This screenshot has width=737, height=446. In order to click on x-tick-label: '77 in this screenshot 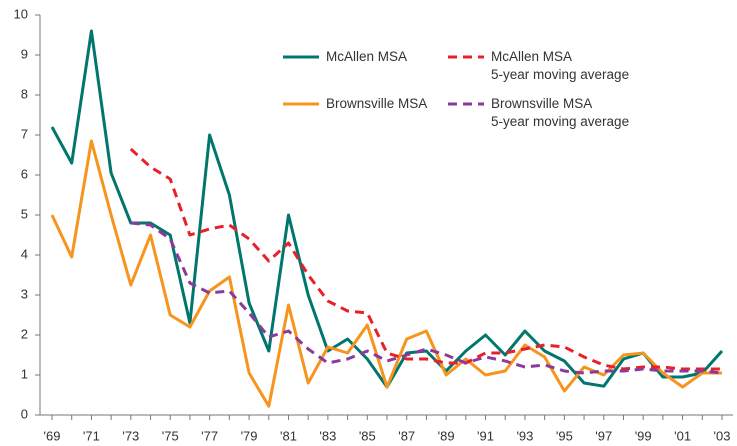, I will do `click(209, 435)`.